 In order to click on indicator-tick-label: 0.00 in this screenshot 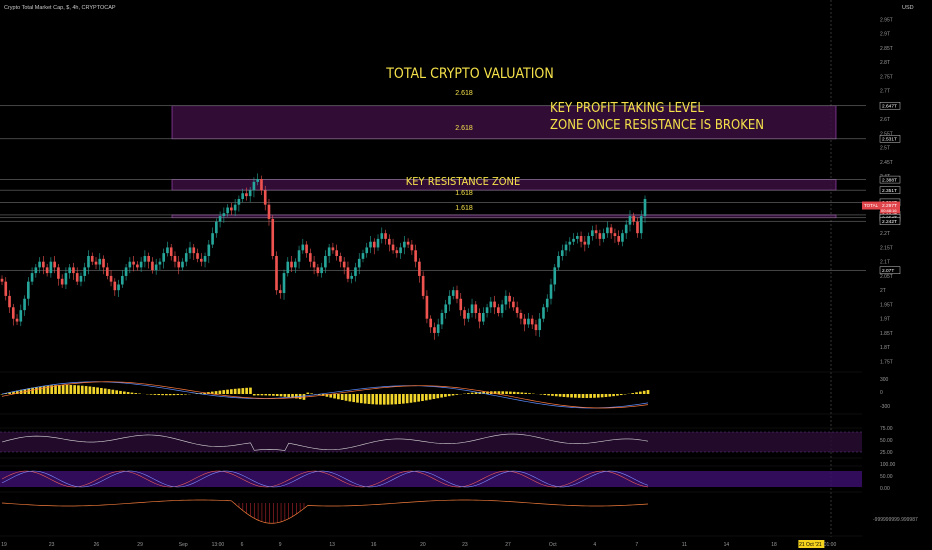, I will do `click(885, 489)`.